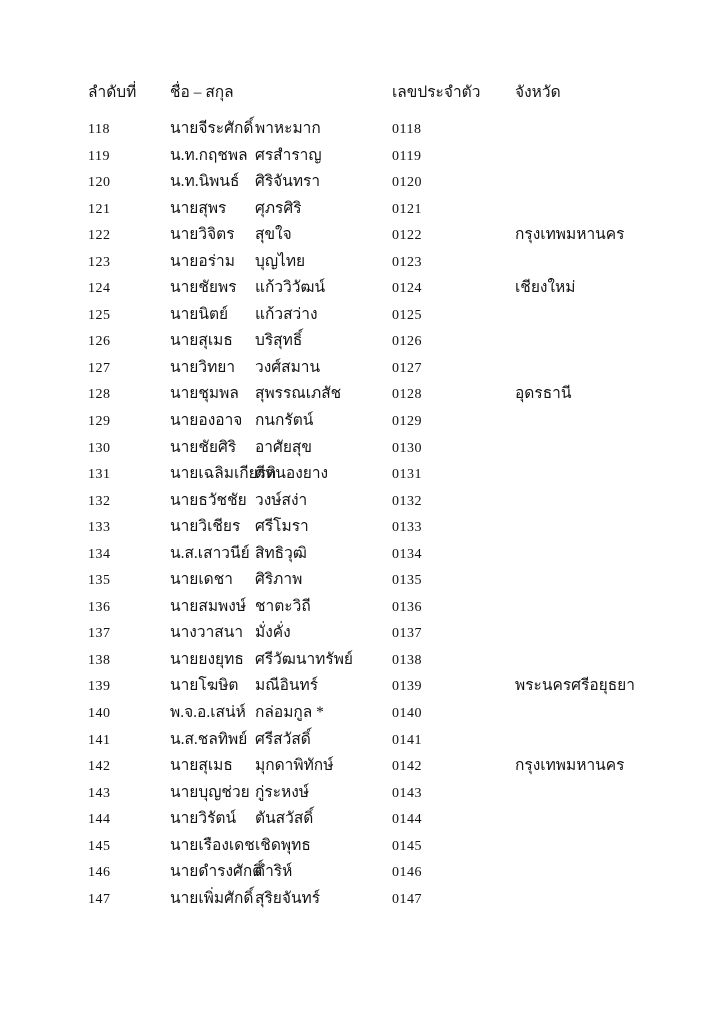  I want to click on column-header-province: จังหวัด, so click(538, 92).